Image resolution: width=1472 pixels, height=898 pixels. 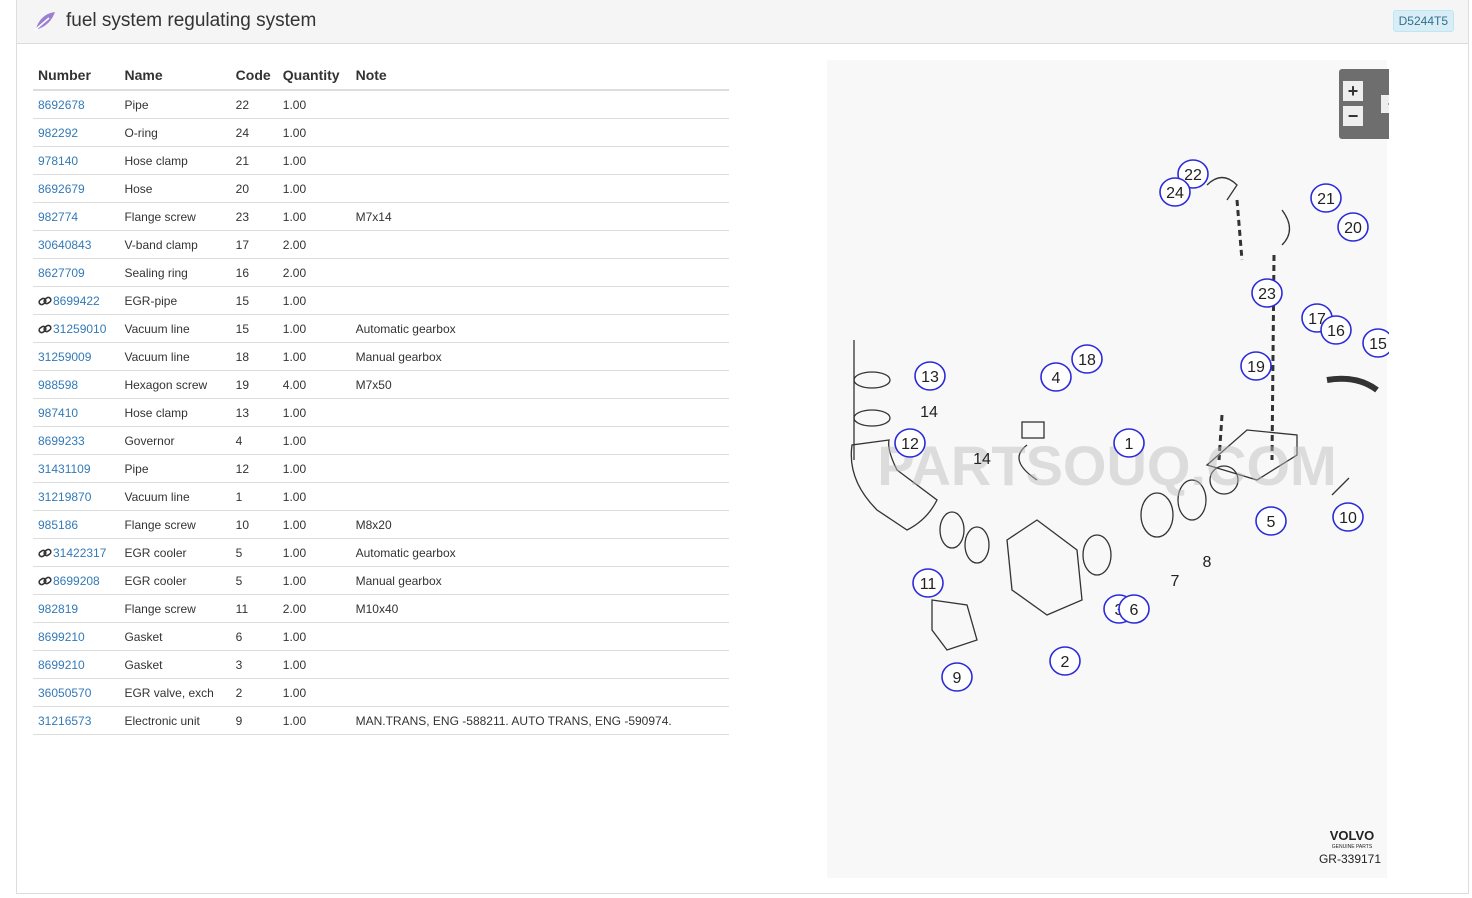 I want to click on cell-code: 23, so click(x=254, y=216).